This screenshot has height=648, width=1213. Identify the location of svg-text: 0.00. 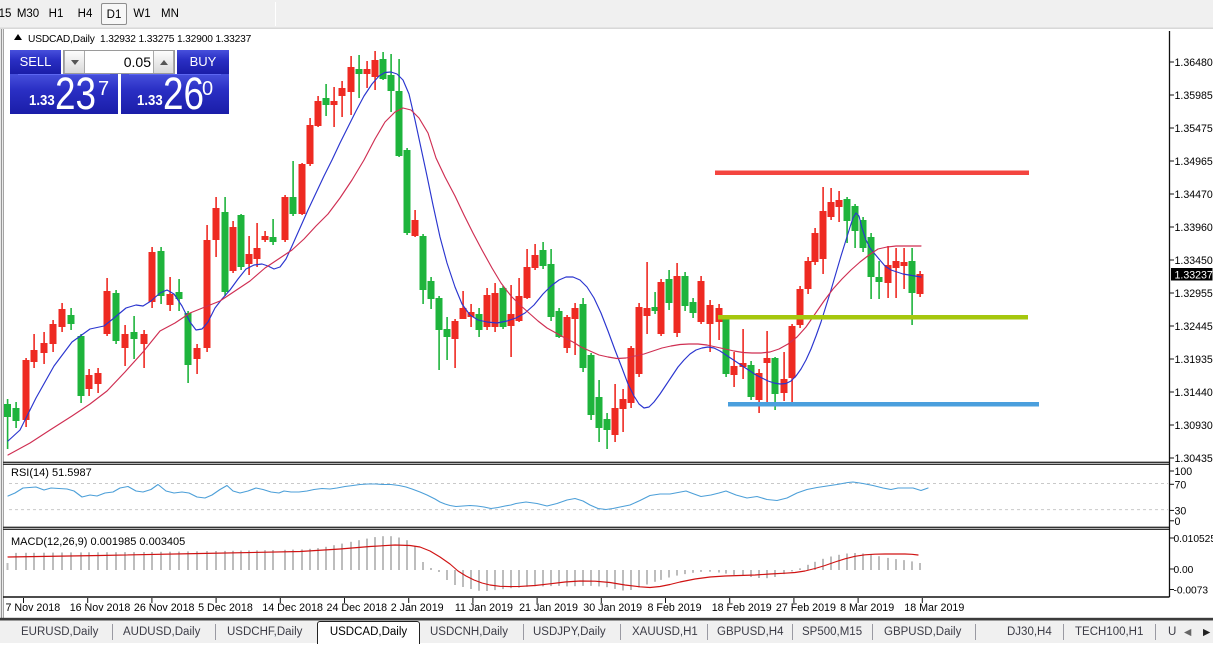
(1184, 570).